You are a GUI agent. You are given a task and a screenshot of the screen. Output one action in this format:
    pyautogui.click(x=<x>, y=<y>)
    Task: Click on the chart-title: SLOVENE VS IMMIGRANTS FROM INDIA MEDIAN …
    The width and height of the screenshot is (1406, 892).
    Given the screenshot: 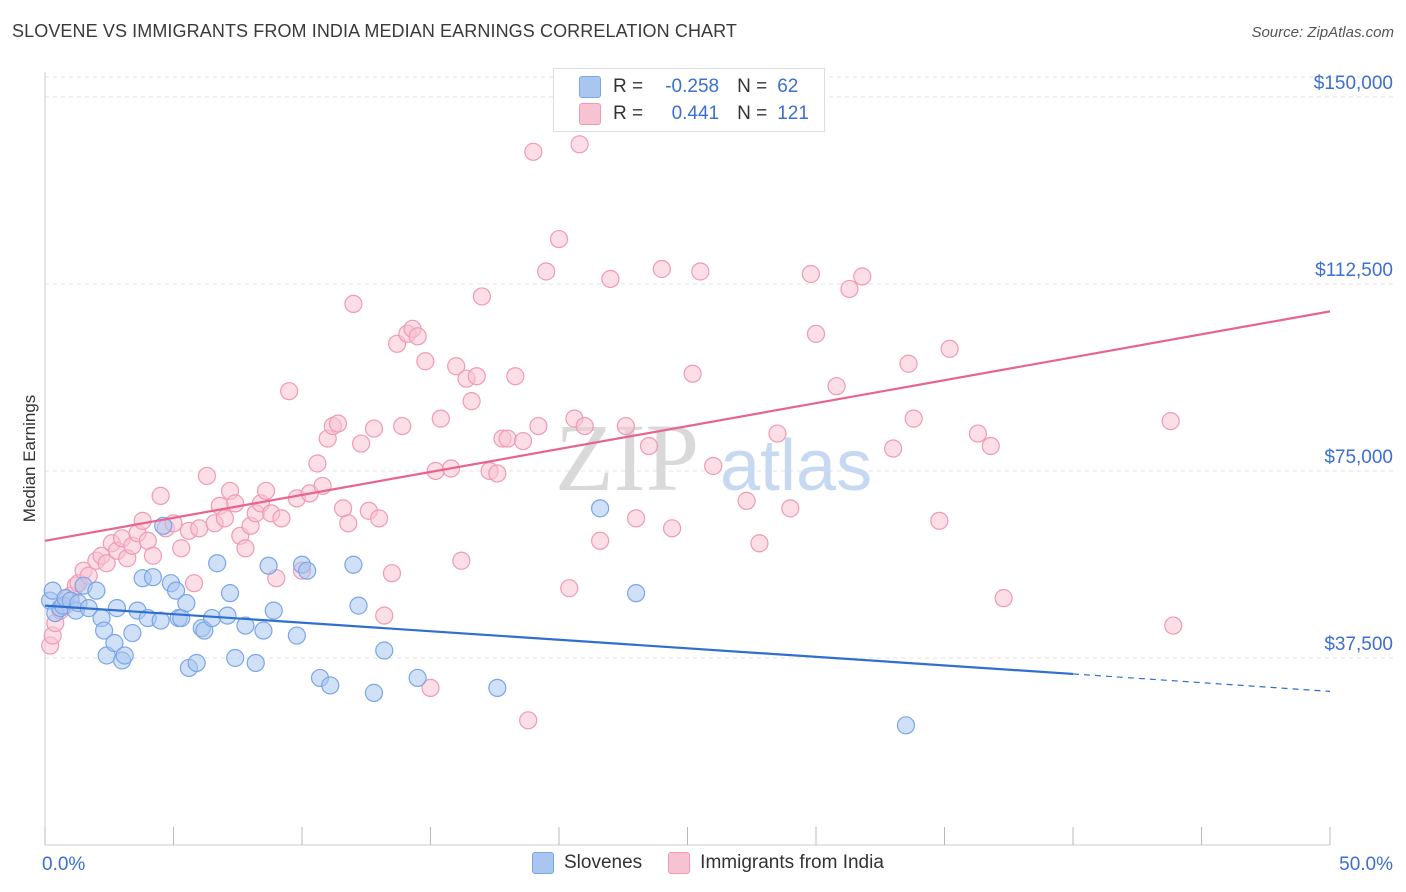 What is the action you would take?
    pyautogui.click(x=375, y=31)
    